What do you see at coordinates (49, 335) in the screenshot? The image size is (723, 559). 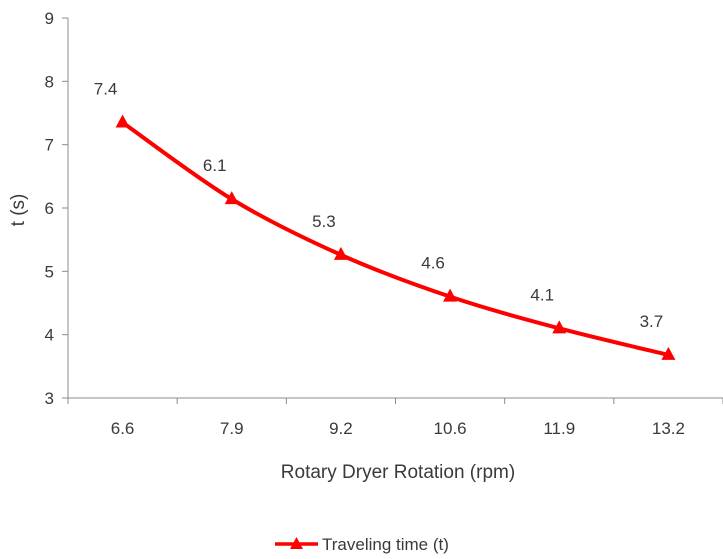 I see `y-tick-label: 4` at bounding box center [49, 335].